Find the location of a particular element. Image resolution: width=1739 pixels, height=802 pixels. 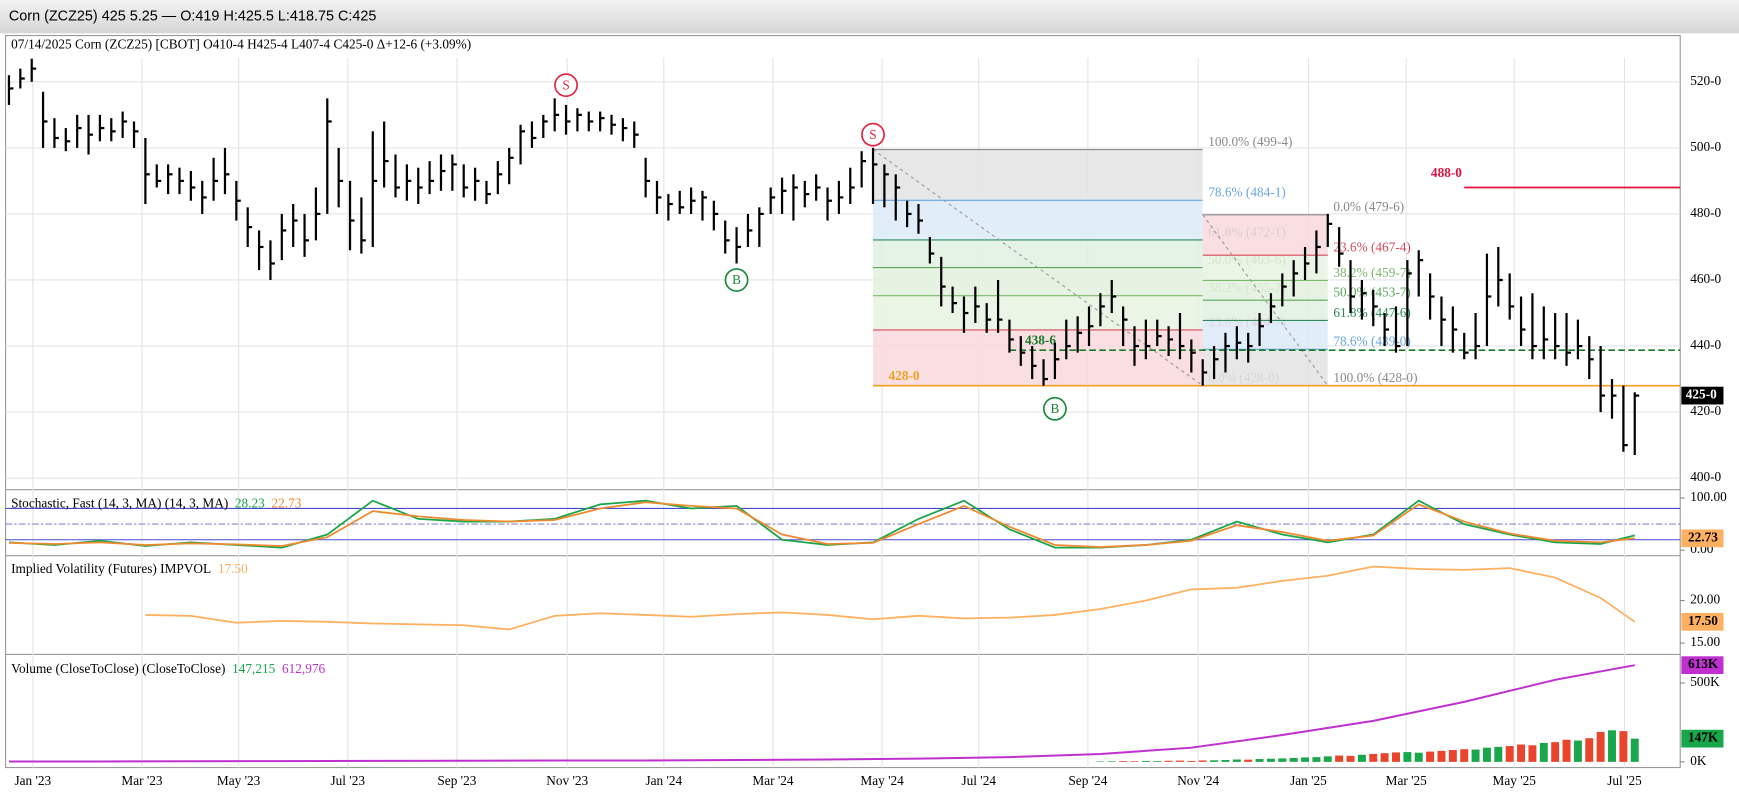

x-tick-label: Jul '23 is located at coordinates (347, 780).